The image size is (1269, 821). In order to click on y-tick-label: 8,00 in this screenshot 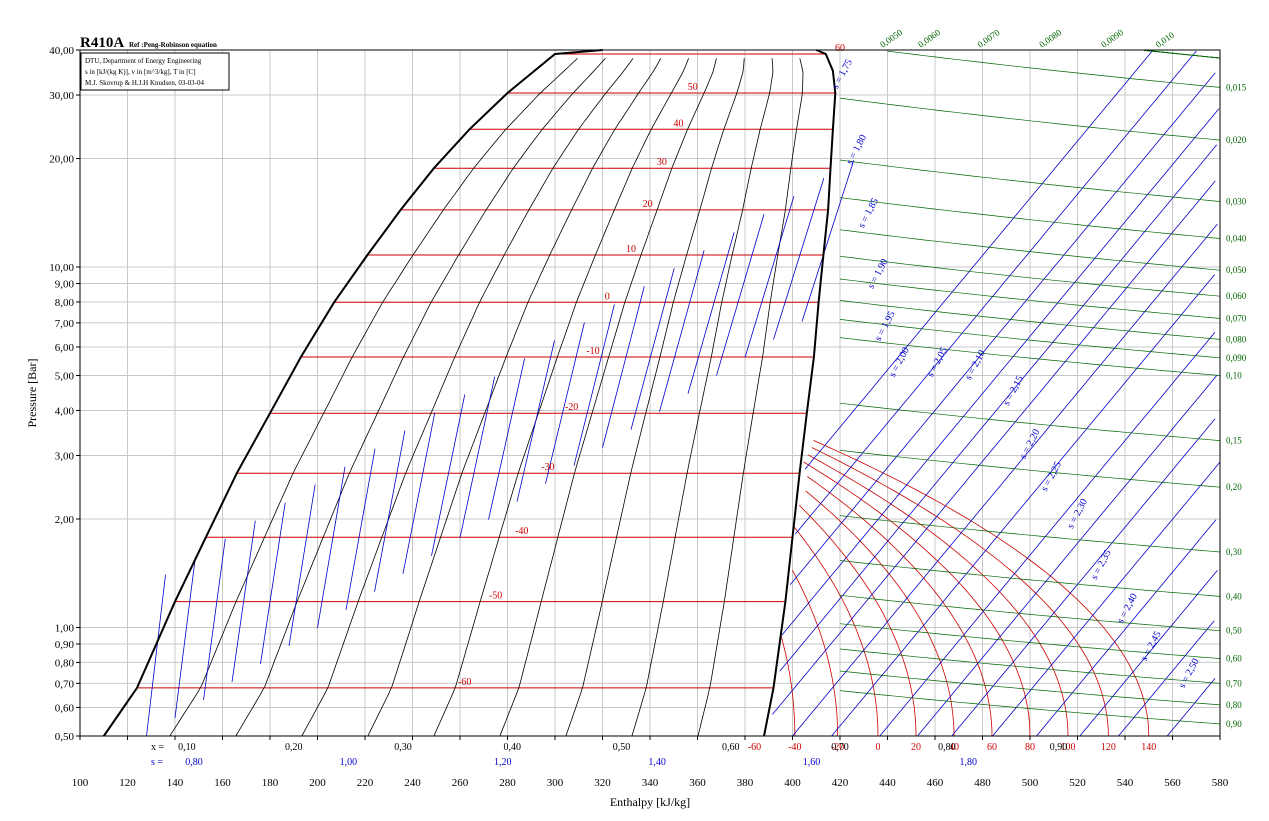, I will do `click(65, 303)`.